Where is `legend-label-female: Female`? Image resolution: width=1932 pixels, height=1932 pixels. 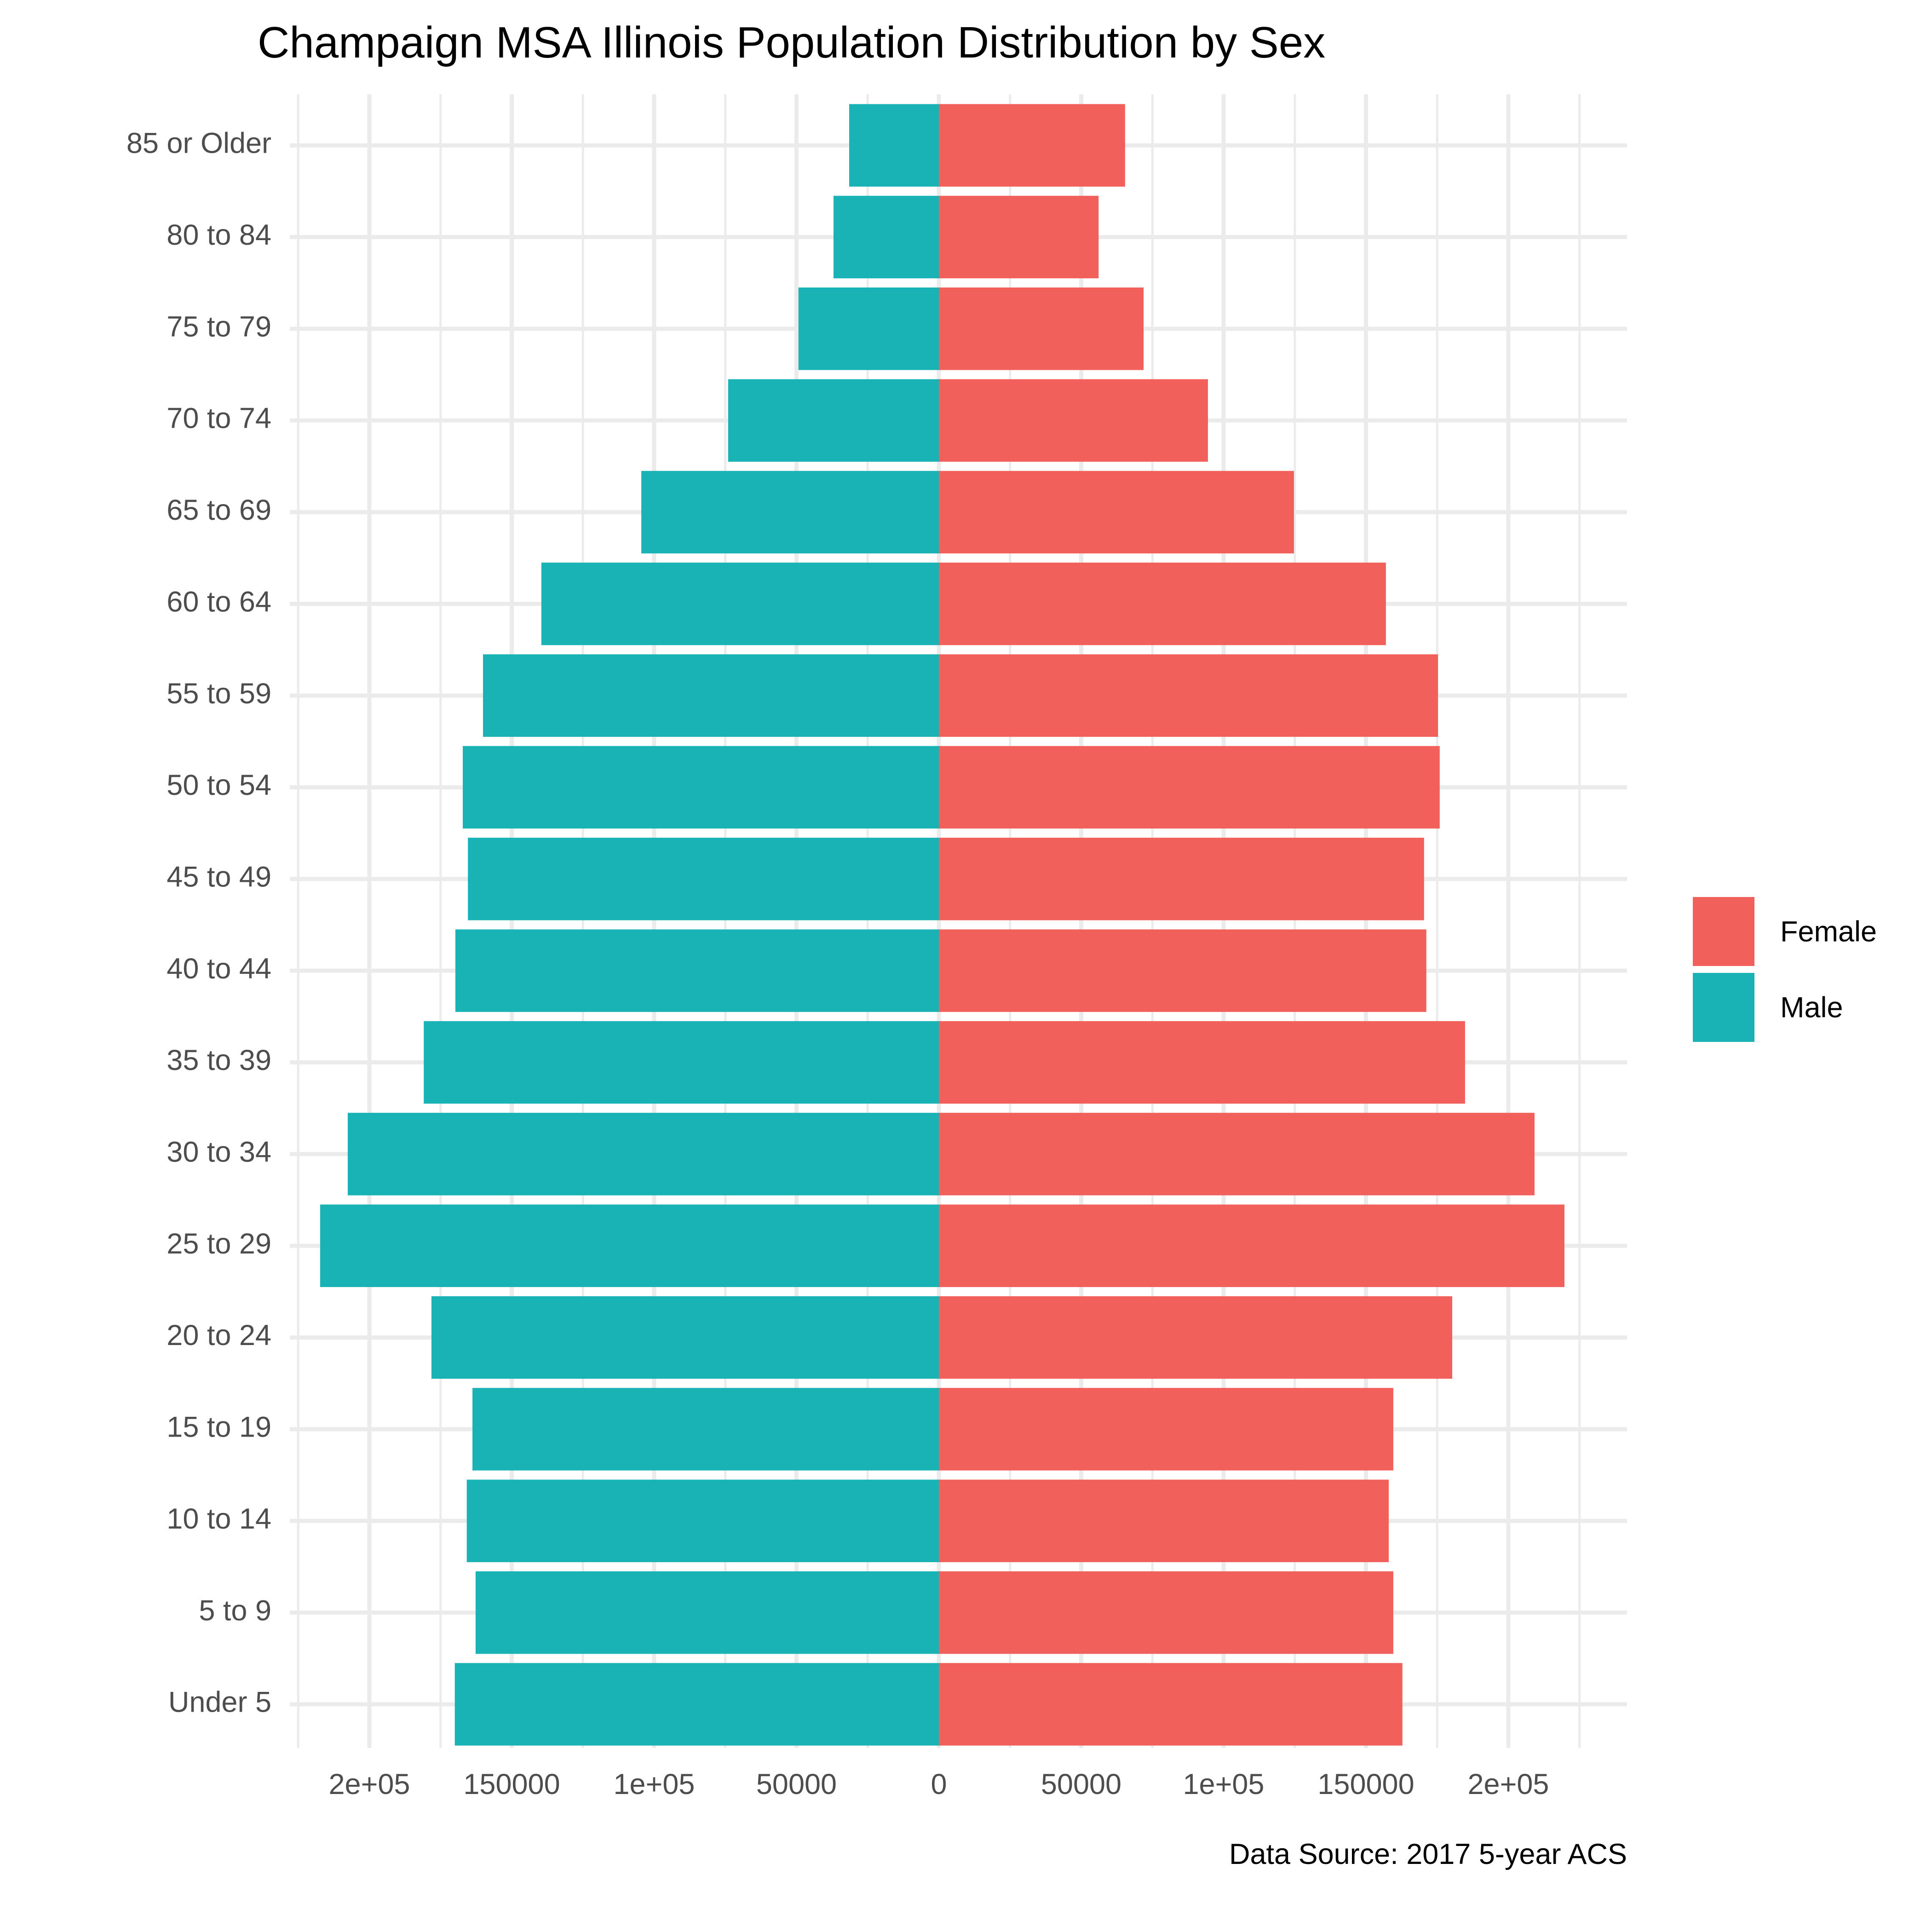 legend-label-female: Female is located at coordinates (1828, 932).